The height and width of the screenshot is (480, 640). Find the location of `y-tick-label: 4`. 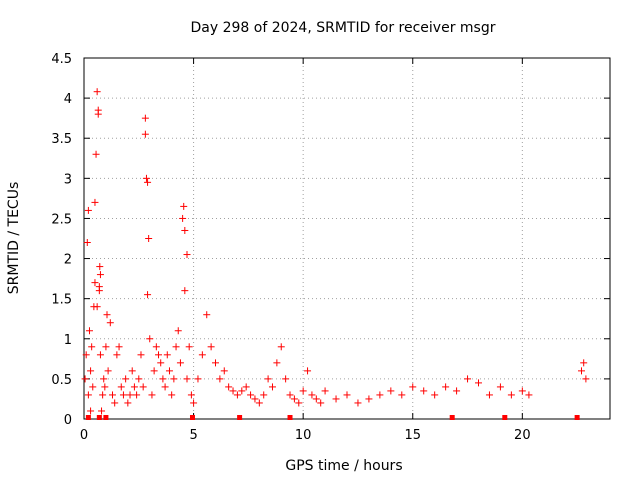

y-tick-label: 4 is located at coordinates (68, 99).